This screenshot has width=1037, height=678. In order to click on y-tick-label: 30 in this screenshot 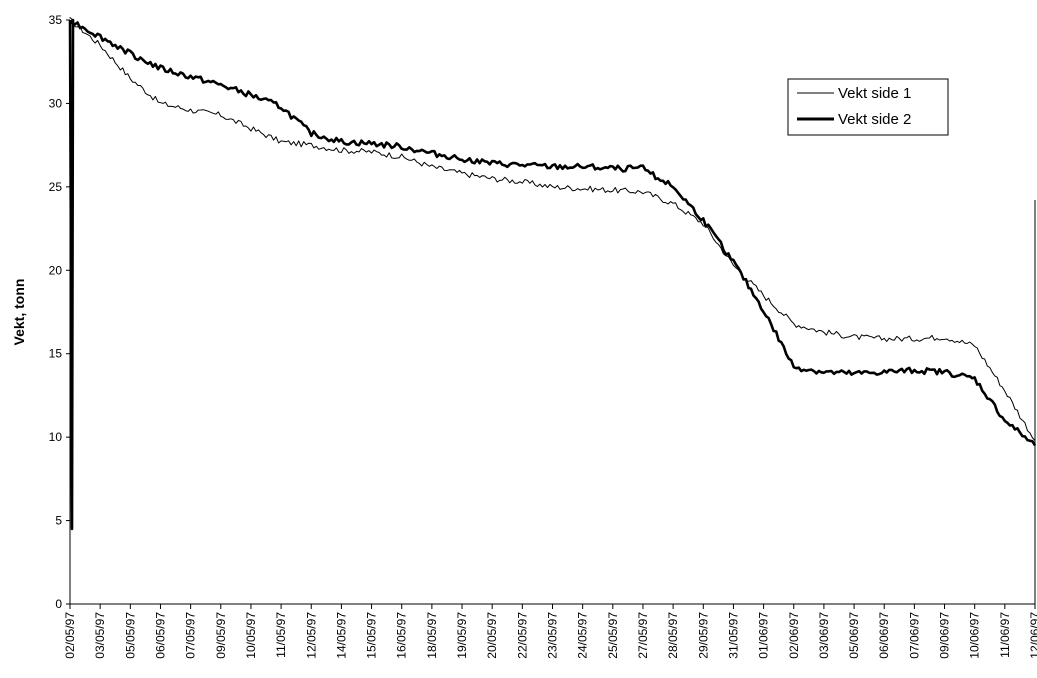, I will do `click(56, 103)`.